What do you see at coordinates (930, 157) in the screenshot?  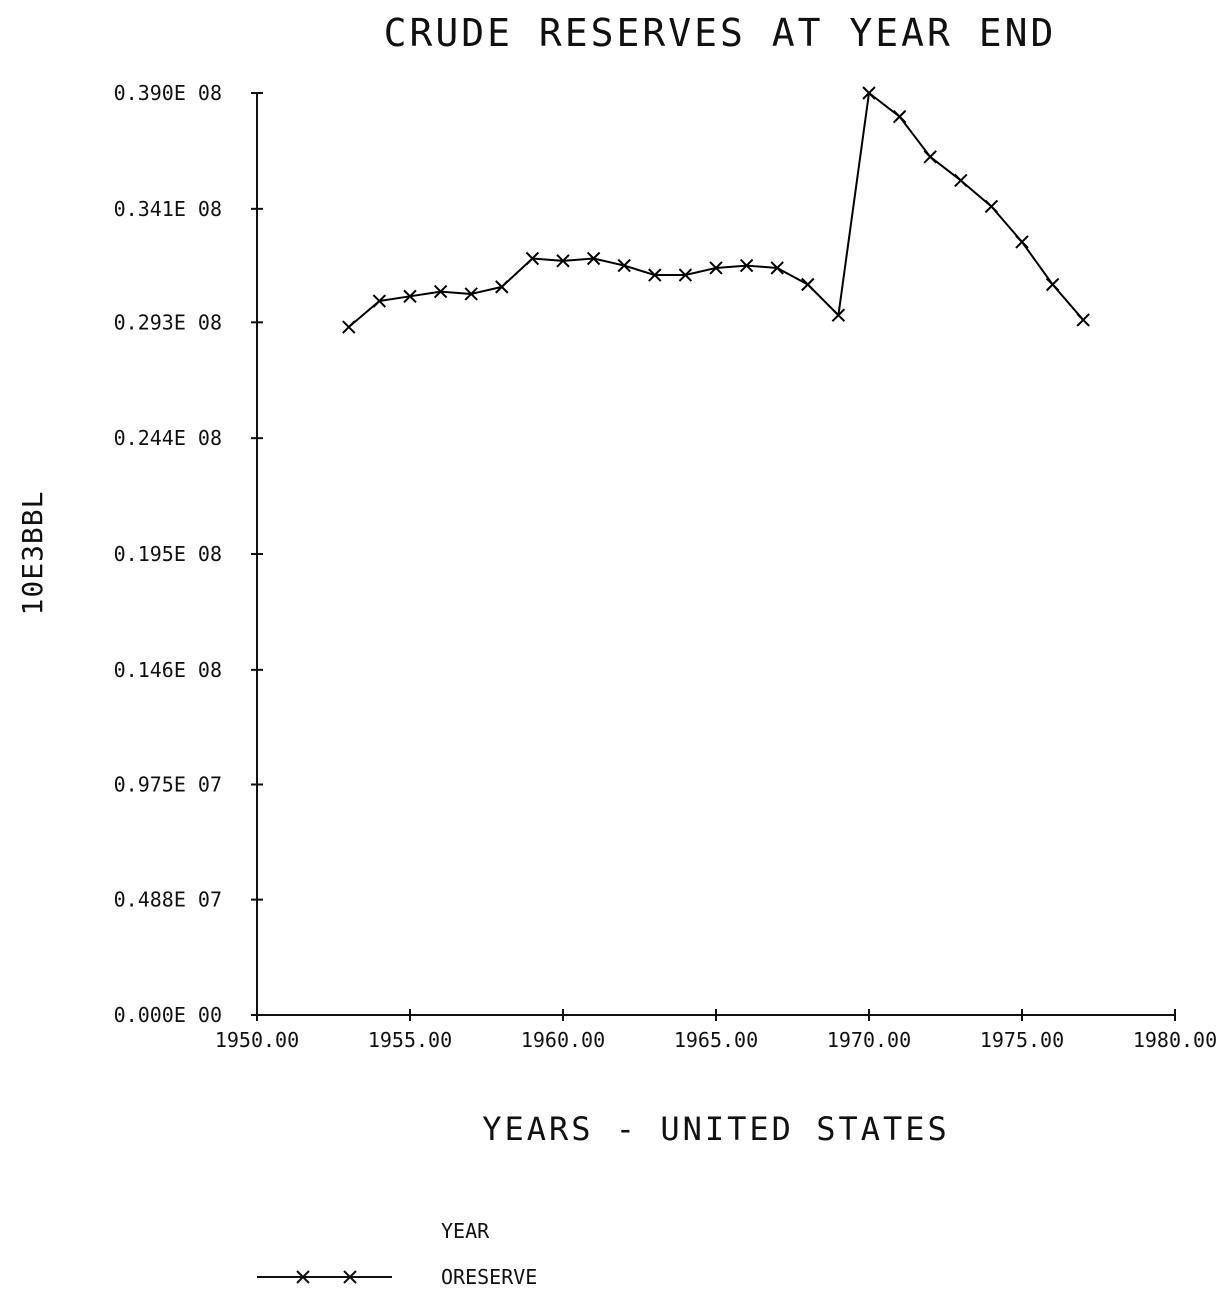 I see `data-point-1972` at bounding box center [930, 157].